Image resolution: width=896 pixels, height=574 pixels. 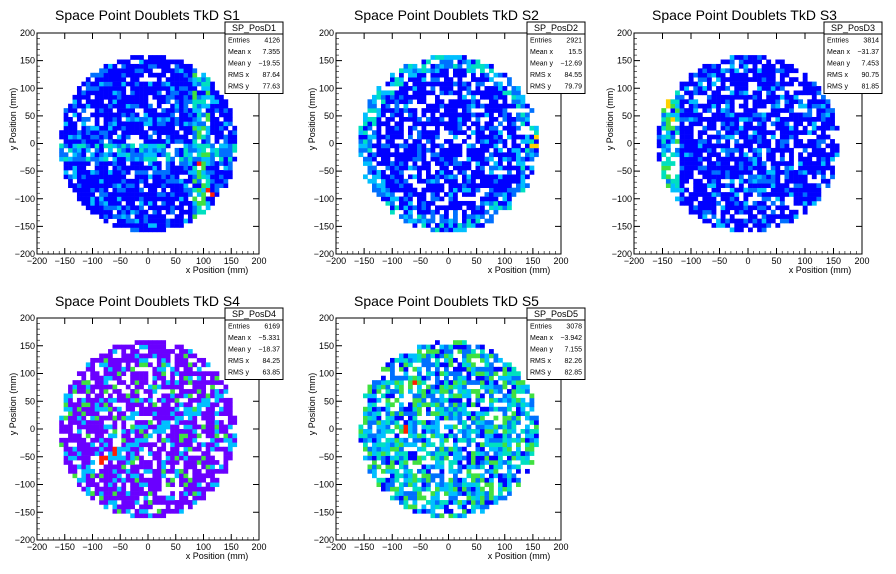 I want to click on x-tick-label: 200, so click(x=560, y=261).